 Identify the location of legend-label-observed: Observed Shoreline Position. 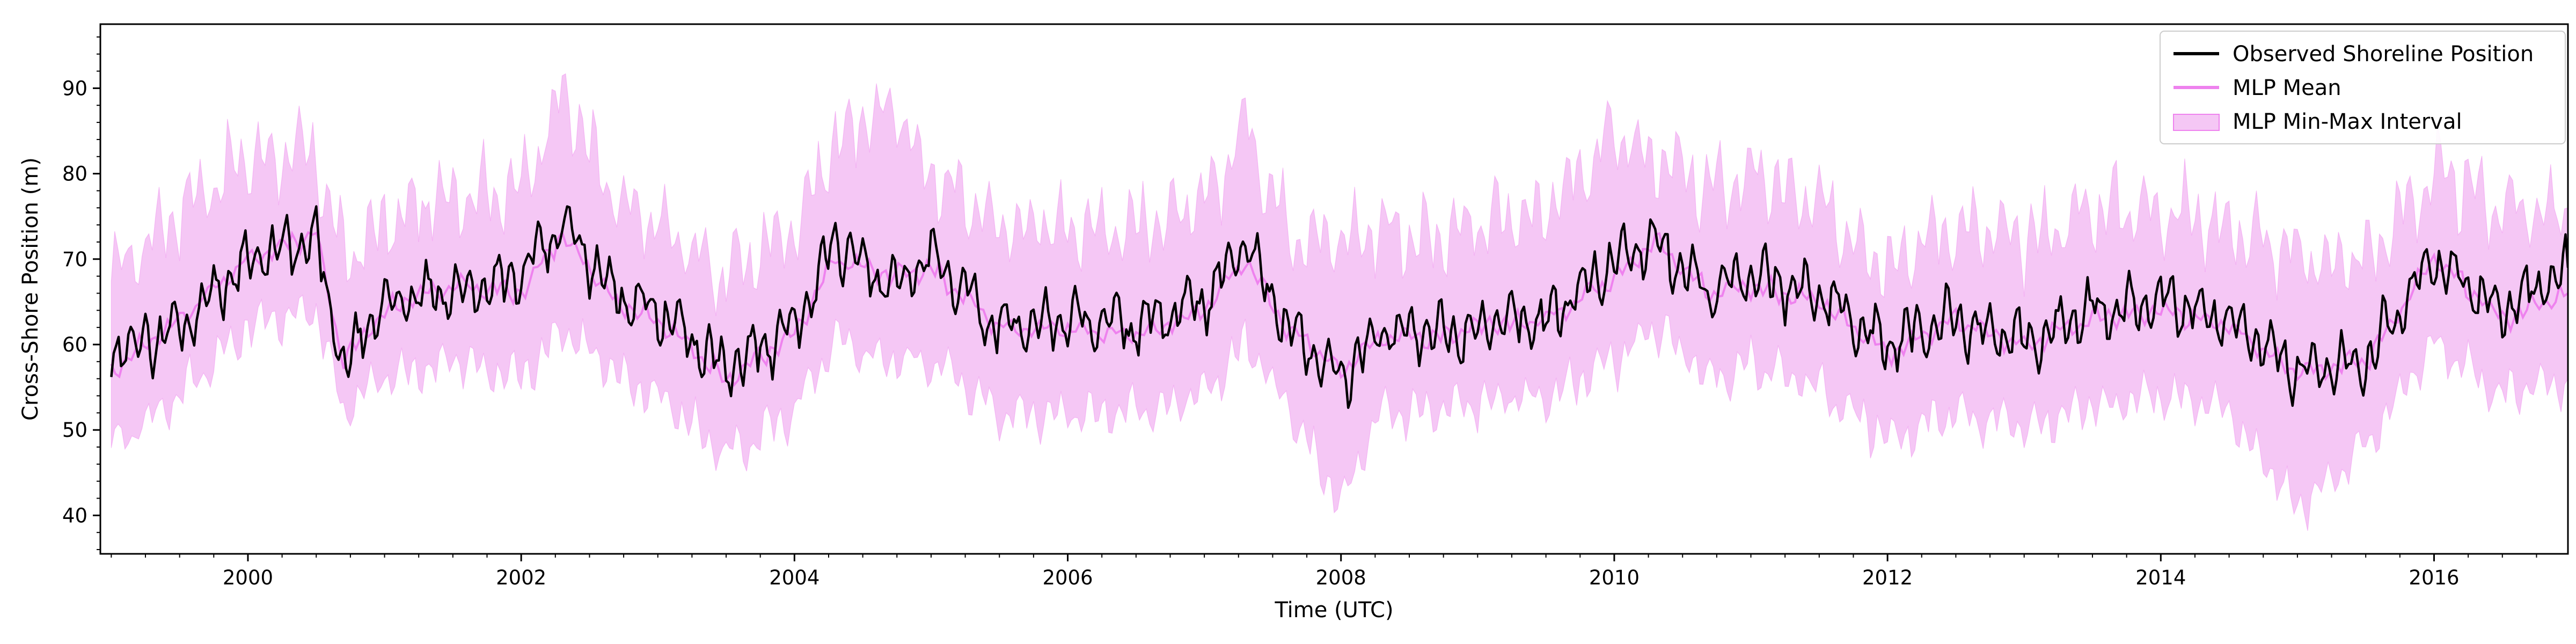
(2383, 54).